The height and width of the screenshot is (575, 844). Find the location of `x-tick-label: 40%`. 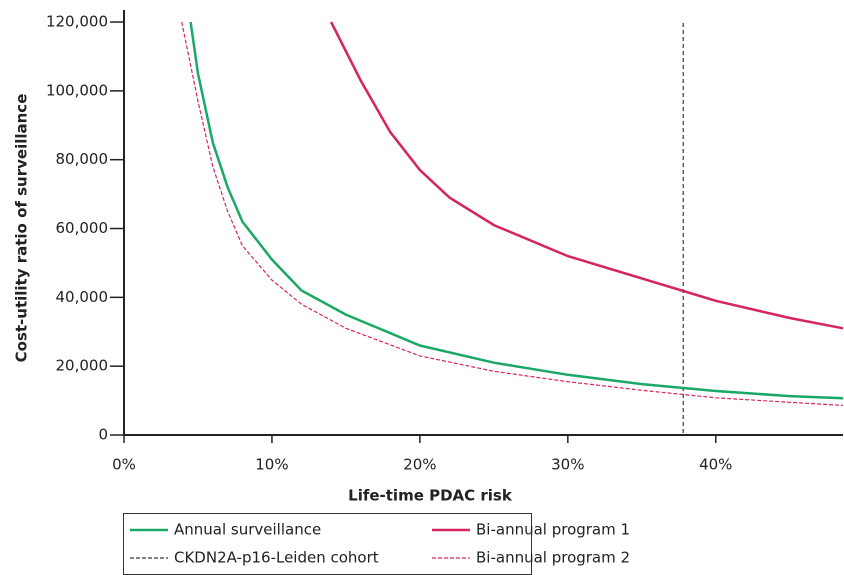

x-tick-label: 40% is located at coordinates (715, 465).